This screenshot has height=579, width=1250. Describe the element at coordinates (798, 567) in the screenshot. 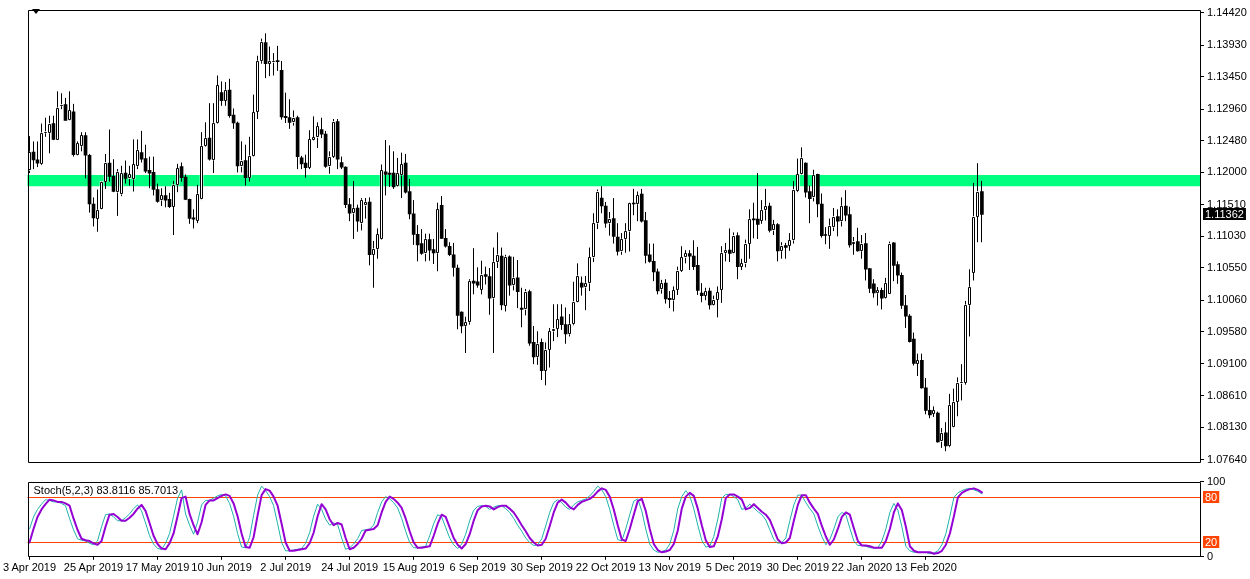

I see `x-tick-label: 30 Dec 2019` at that location.